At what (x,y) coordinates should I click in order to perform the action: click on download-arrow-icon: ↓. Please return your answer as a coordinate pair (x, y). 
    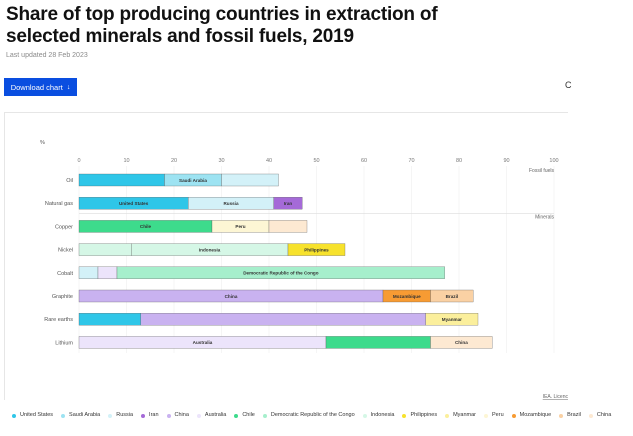
    Looking at the image, I should click on (68, 87).